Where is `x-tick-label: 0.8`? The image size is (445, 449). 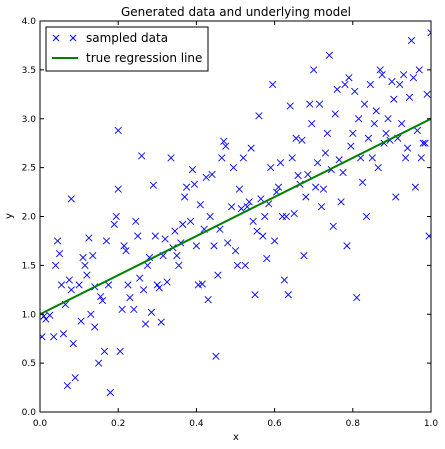
x-tick-label: 0.8 is located at coordinates (353, 424).